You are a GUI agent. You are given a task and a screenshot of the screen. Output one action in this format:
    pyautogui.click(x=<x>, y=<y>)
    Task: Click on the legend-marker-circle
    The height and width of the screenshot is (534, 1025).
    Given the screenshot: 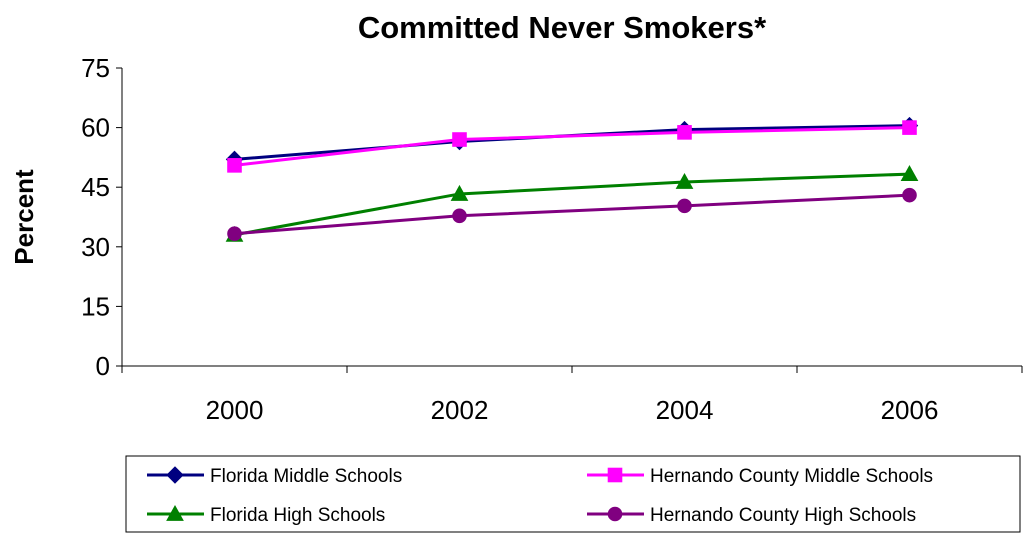 What is the action you would take?
    pyautogui.click(x=615, y=514)
    